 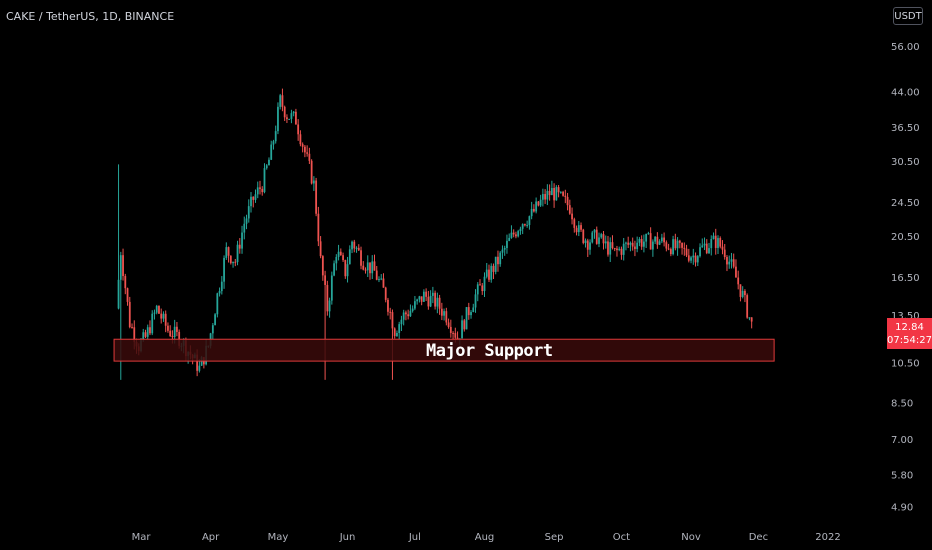 I want to click on bar-countdown: 07:54:27, so click(x=909, y=340).